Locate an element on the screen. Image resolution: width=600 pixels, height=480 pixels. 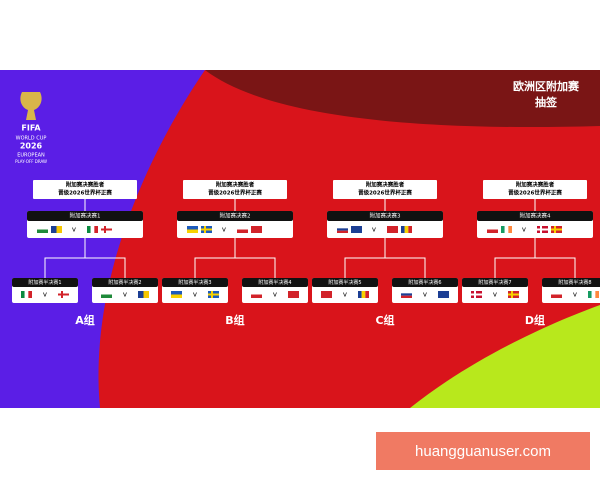
semi-label: 附加赛半决赛7 is located at coordinates (494, 282).